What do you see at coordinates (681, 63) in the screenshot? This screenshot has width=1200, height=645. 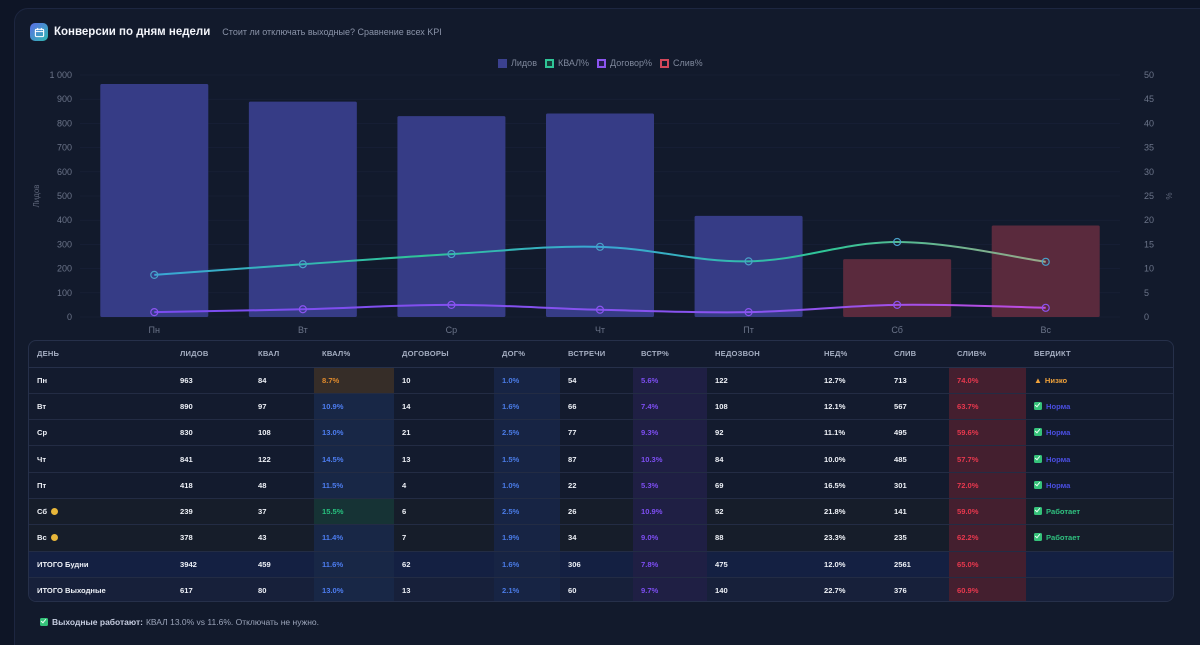 I see `legend-item-sliv: Слив%` at bounding box center [681, 63].